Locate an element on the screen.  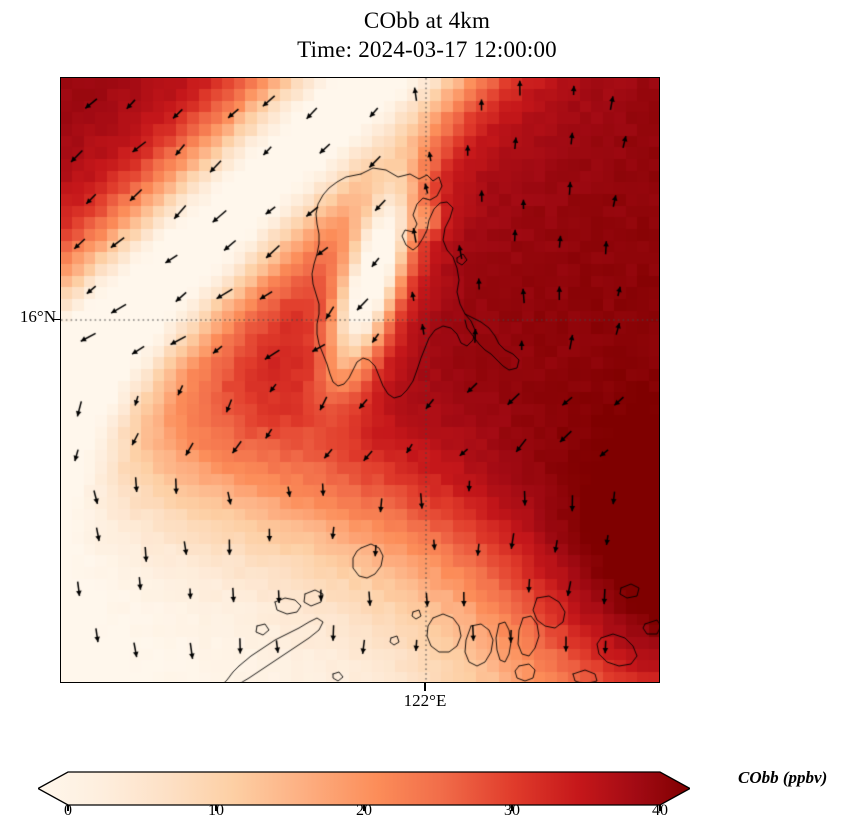
title-time-line: Time: 2024-03-17 12:00:00 is located at coordinates (427, 49).